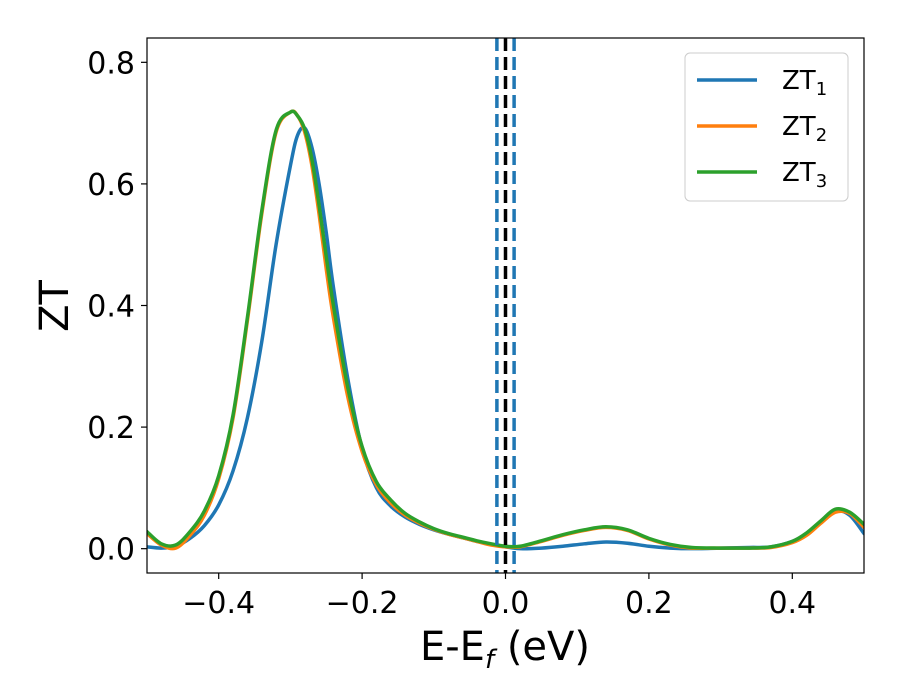 This screenshot has height=700, width=900. I want to click on y-axis-ticks: 0.0 0.2 0.4 0.6 0.8, so click(117, 307).